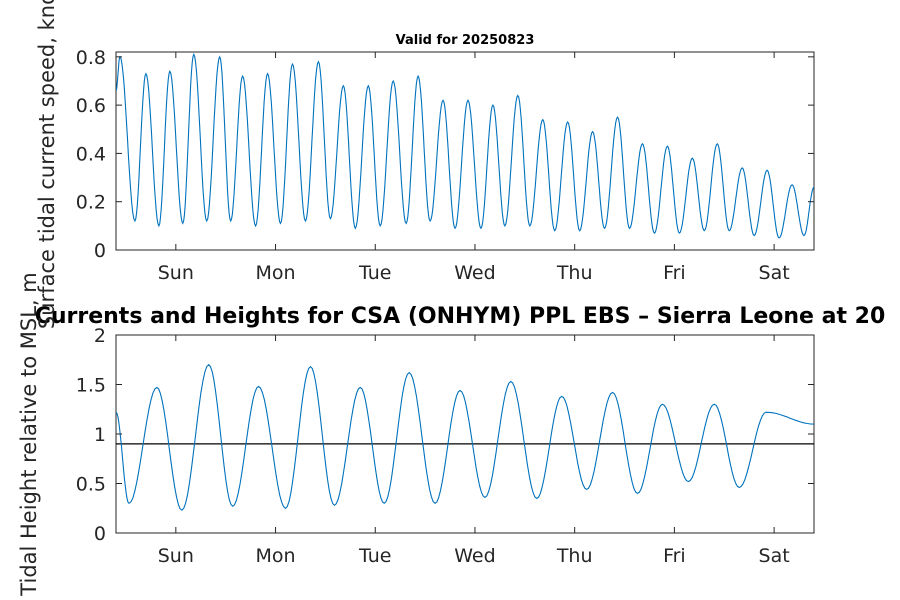 The width and height of the screenshot is (900, 600). Describe the element at coordinates (91, 485) in the screenshot. I see `ytick-label: 0.5` at that location.